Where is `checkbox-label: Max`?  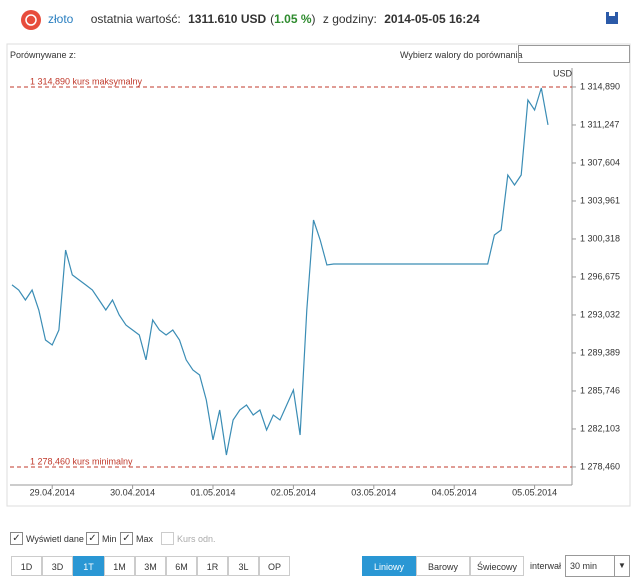 checkbox-label: Max is located at coordinates (145, 538).